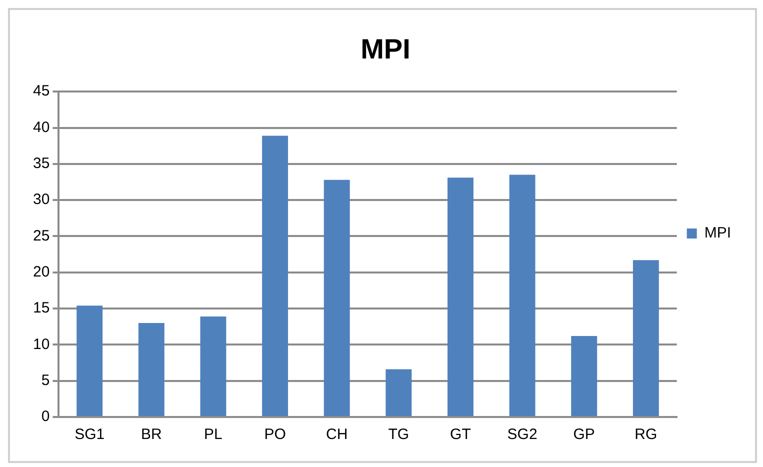  What do you see at coordinates (41, 344) in the screenshot?
I see `y-tick-label: 10` at bounding box center [41, 344].